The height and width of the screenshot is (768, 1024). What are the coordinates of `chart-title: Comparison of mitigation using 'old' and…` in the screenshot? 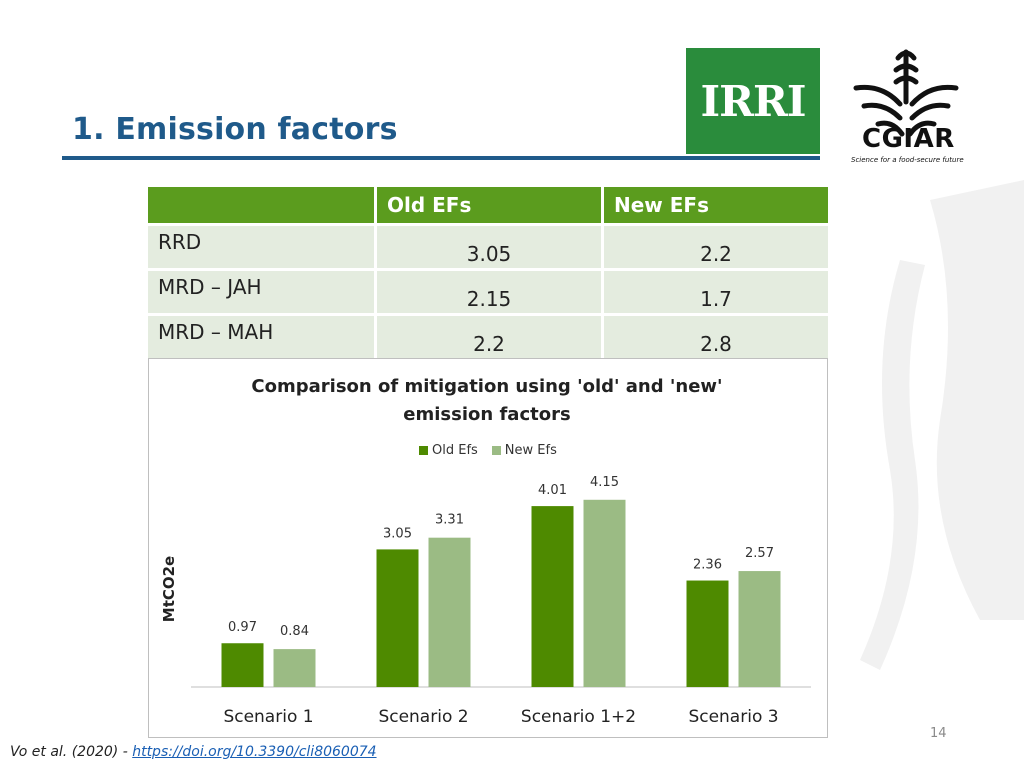 It's located at (487, 400).